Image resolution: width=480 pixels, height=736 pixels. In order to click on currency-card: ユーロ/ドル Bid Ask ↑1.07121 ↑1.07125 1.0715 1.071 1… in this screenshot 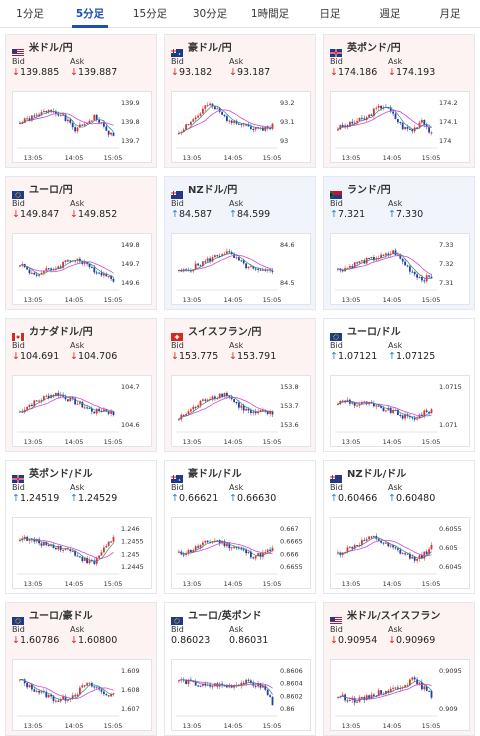, I will do `click(399, 385)`.